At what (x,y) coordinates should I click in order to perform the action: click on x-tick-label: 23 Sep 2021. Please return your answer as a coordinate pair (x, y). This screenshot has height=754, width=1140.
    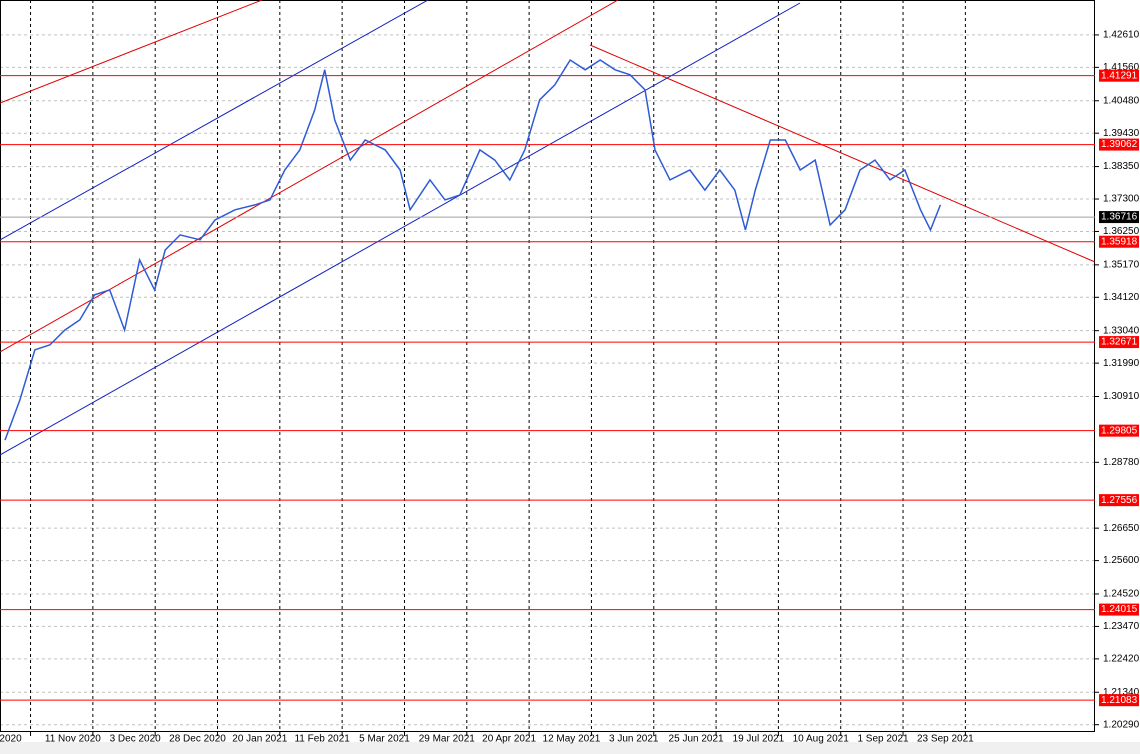
    Looking at the image, I should click on (945, 739).